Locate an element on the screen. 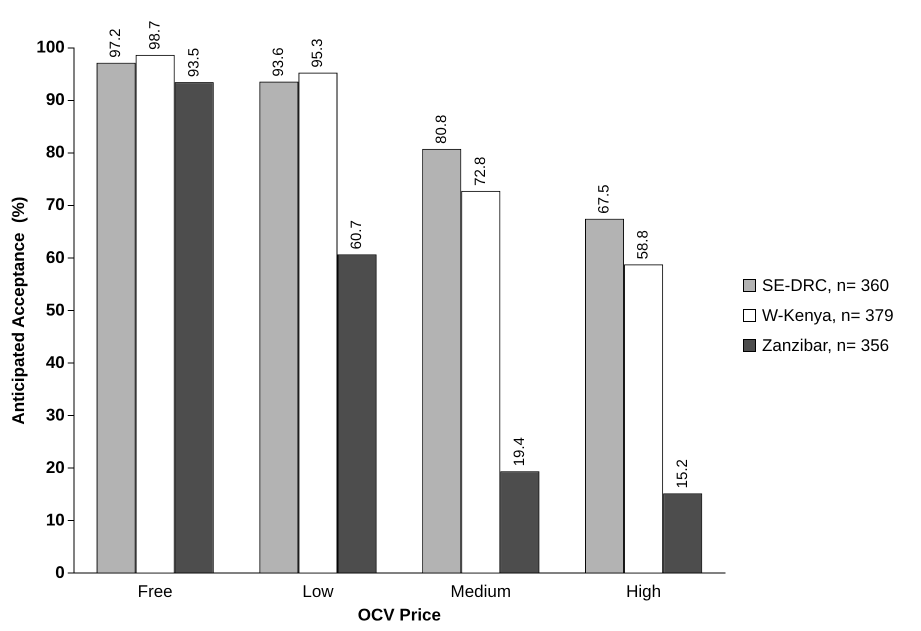  data-label: 98.7 is located at coordinates (155, 35).